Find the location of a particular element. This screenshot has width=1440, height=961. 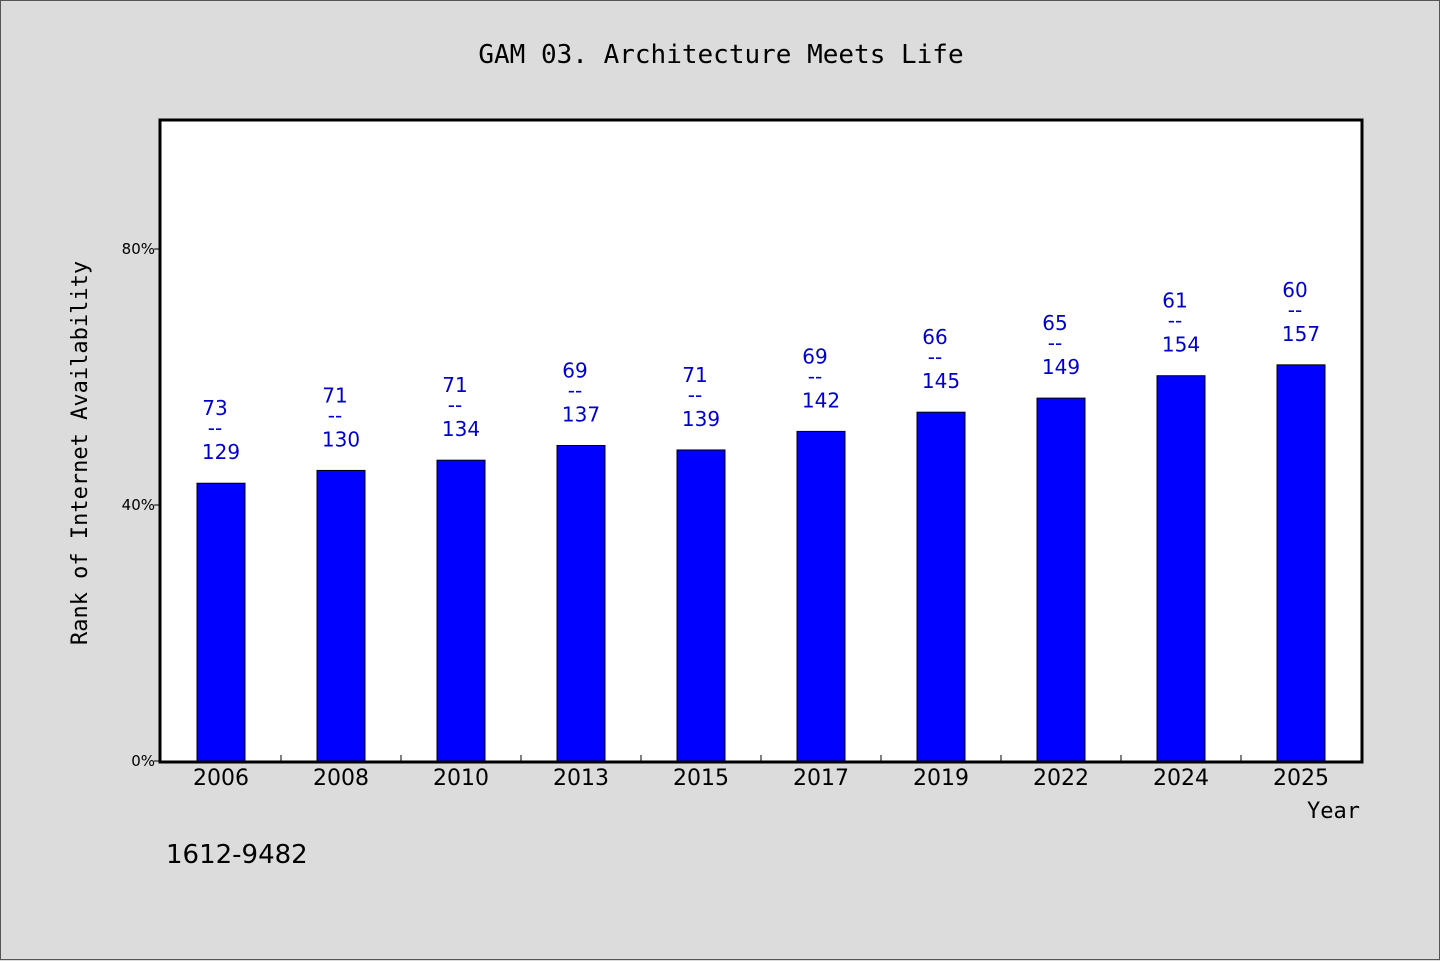

bar-2013 is located at coordinates (581, 603).